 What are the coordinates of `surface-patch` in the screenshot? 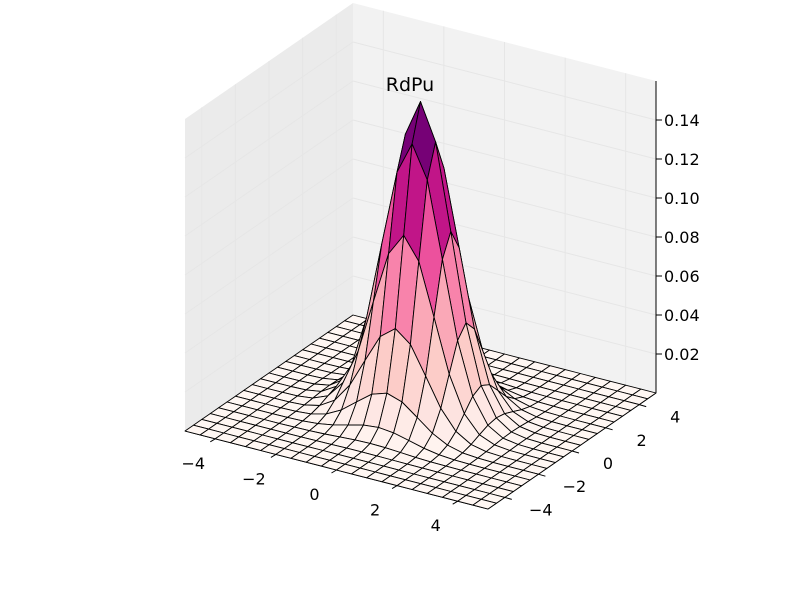 It's located at (484, 504).